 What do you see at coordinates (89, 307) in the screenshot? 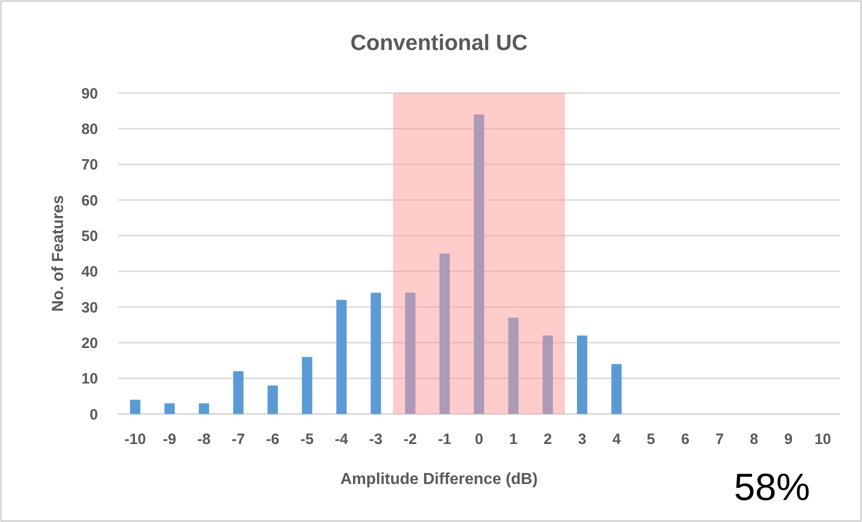
I see `y-tick-label: 30` at bounding box center [89, 307].